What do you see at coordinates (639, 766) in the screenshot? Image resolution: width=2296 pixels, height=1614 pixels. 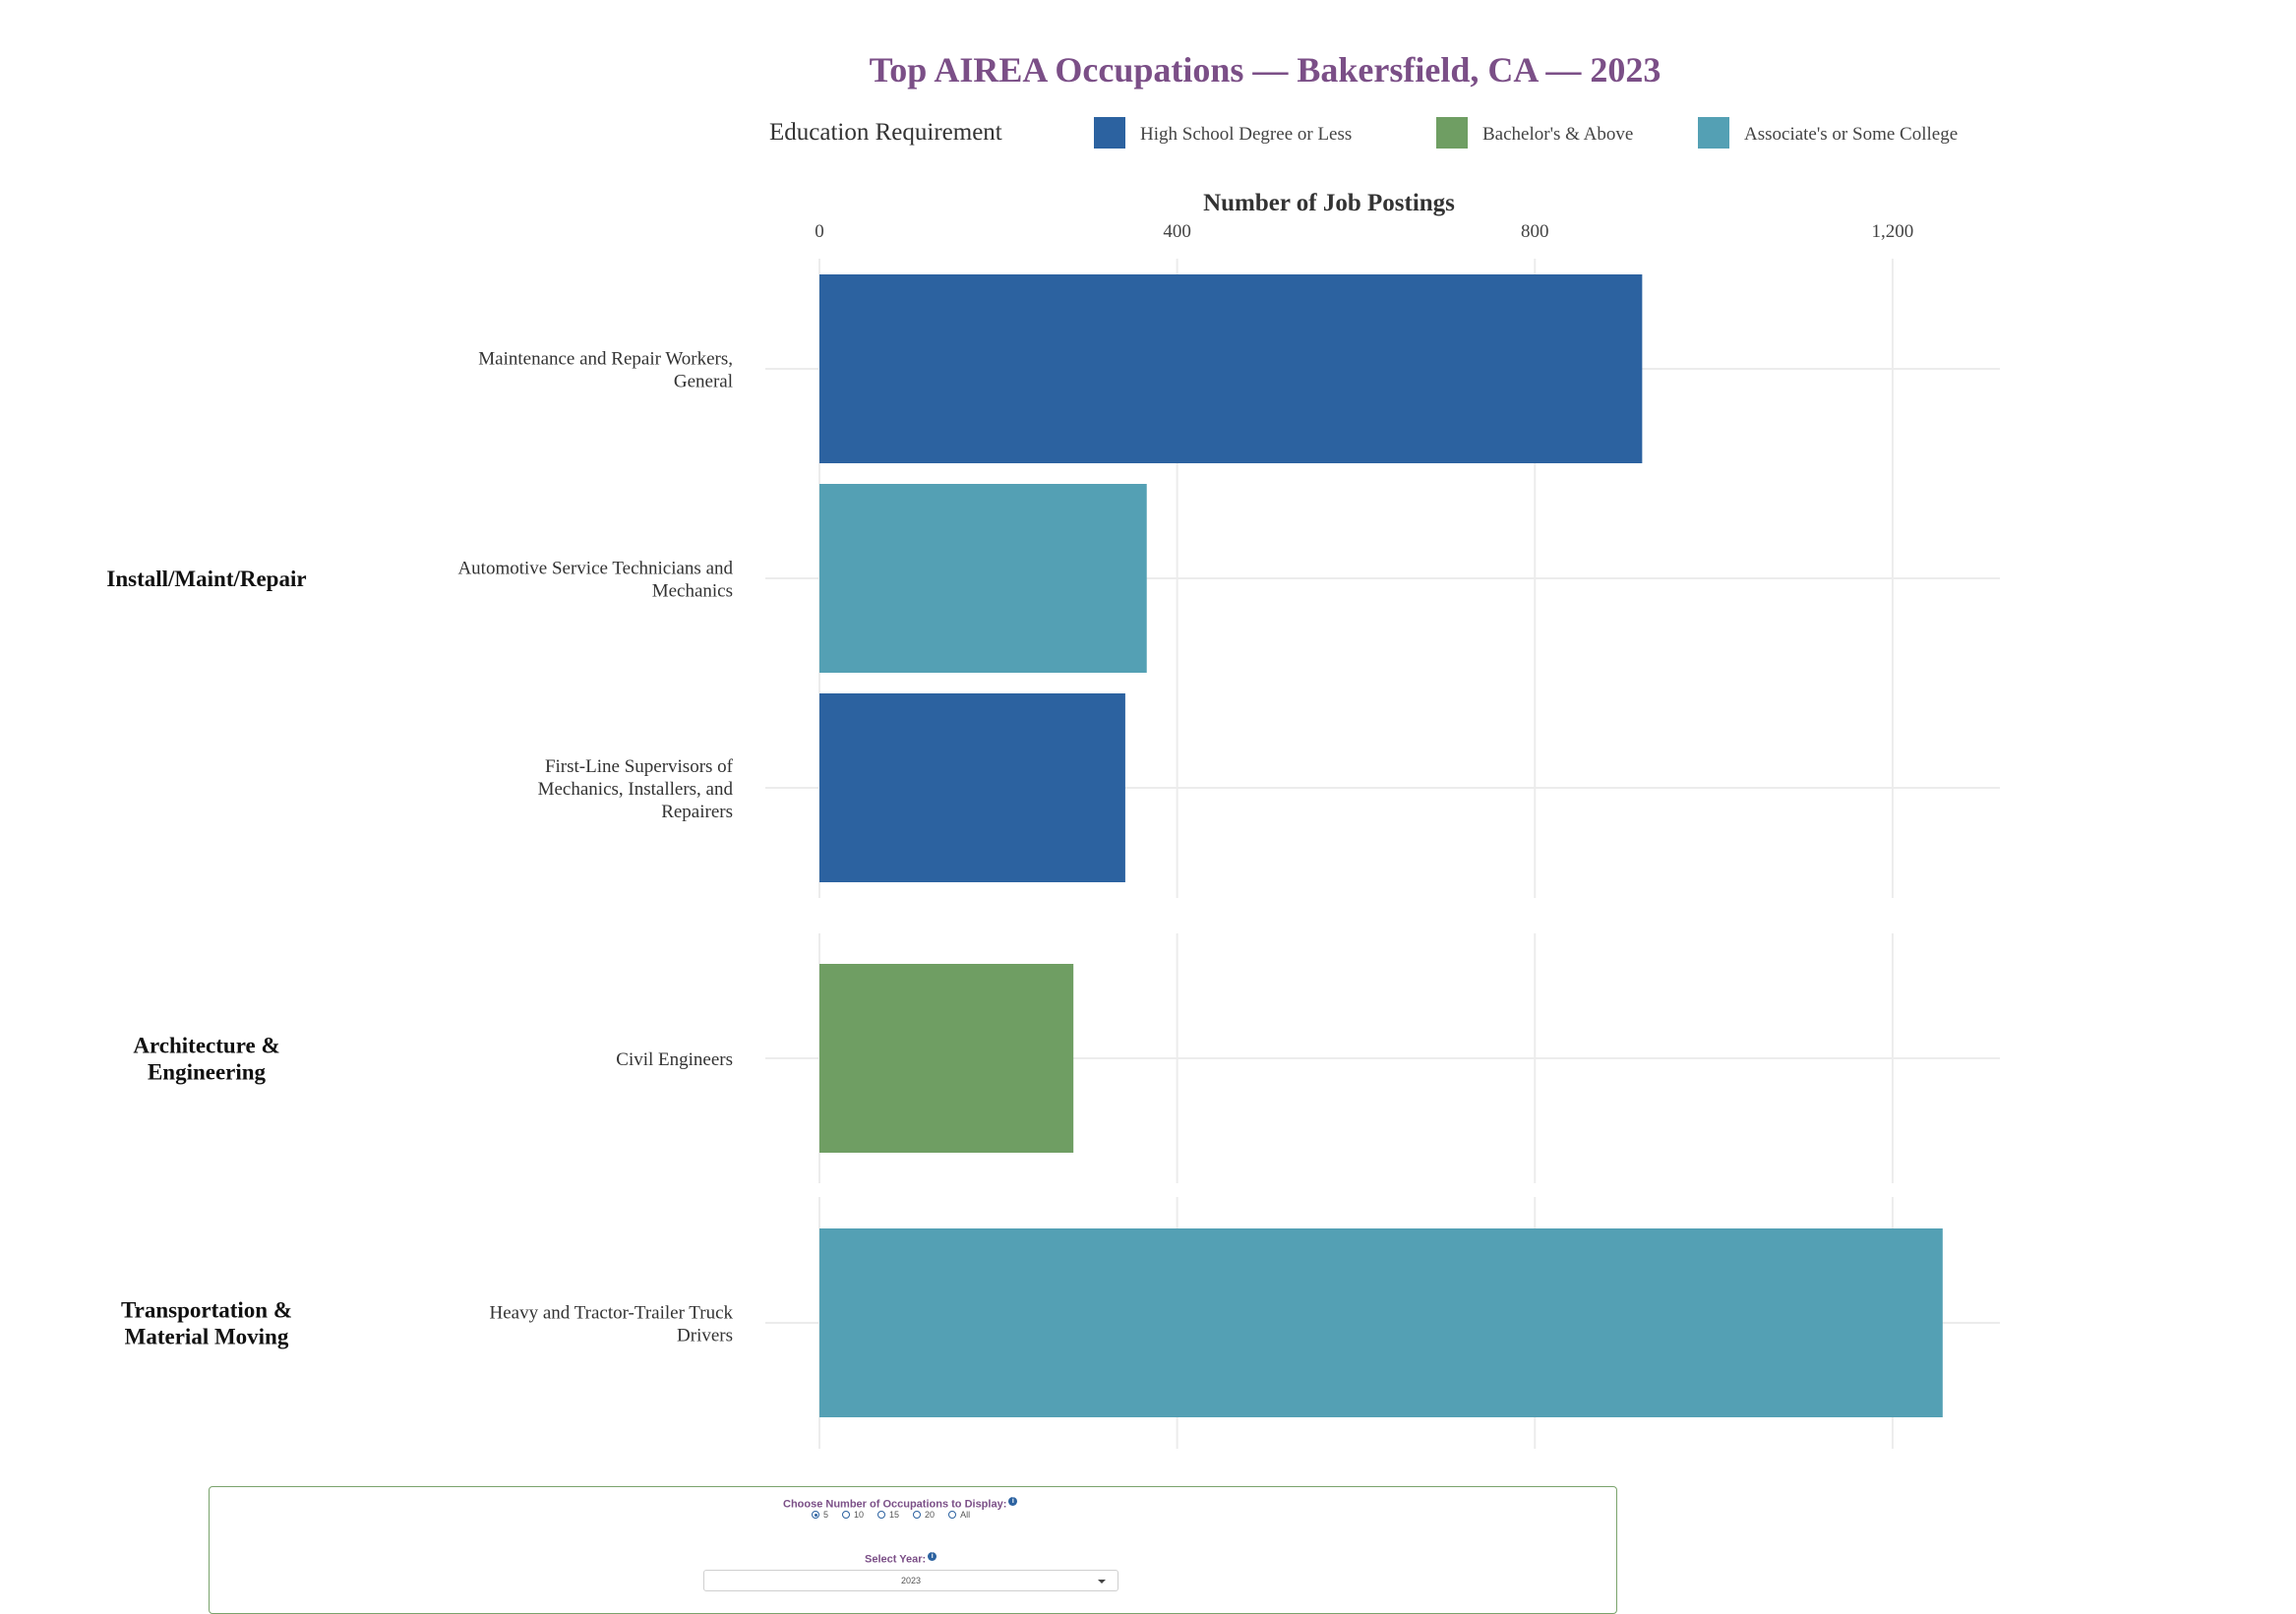 I see `category-label-line: First-Line Supervisors of` at bounding box center [639, 766].